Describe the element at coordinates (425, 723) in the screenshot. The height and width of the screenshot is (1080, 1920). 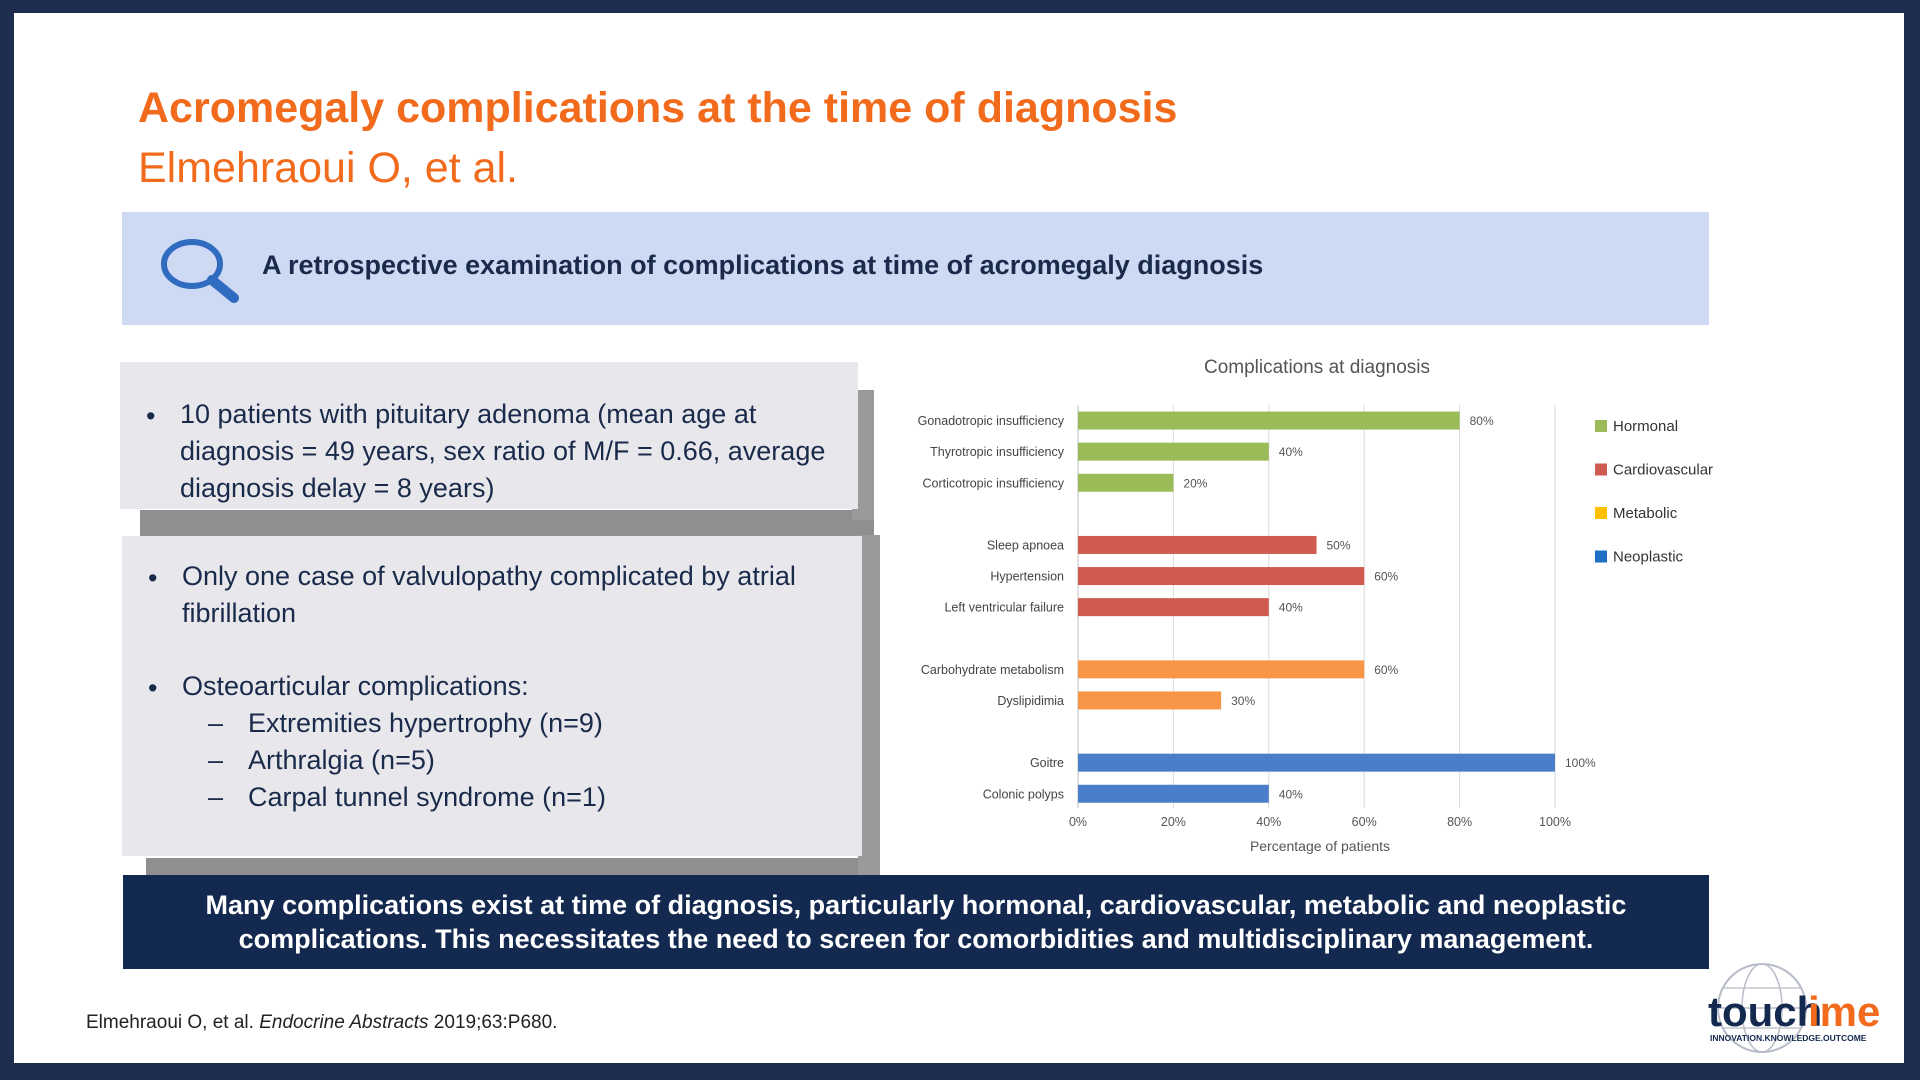
I see `sub-bullet-text: Extremities hypertrophy (n=9)` at that location.